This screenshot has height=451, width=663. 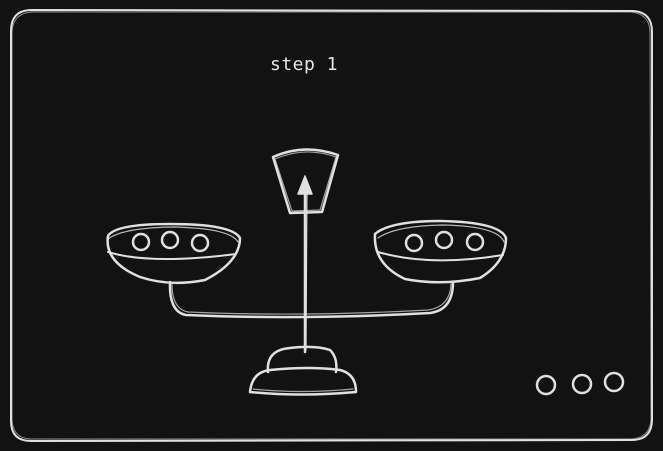 I want to click on pointer-indicator, so click(x=305, y=181).